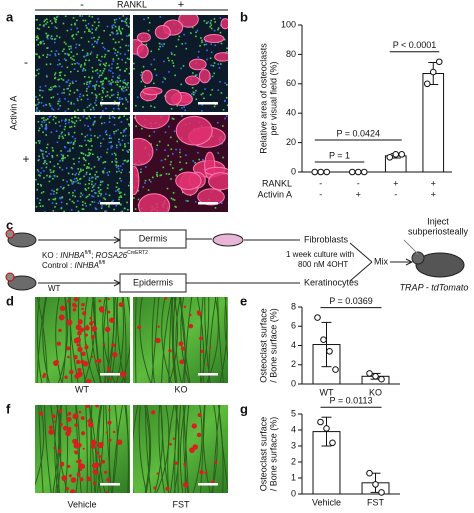 The image size is (474, 513). Describe the element at coordinates (433, 183) in the screenshot. I see `condition-value: +` at that location.